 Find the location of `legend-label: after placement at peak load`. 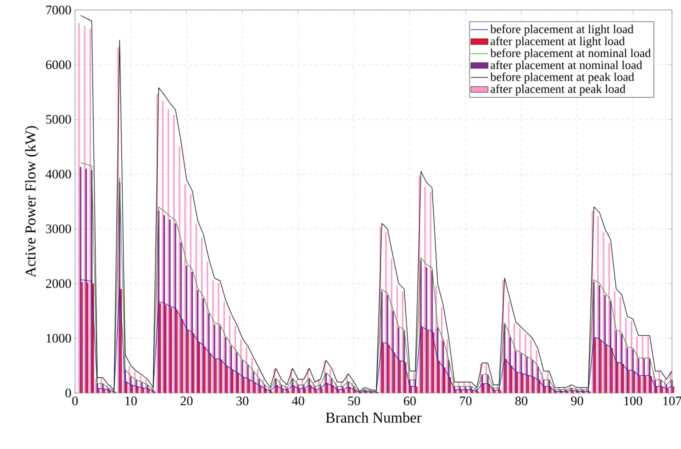

legend-label: after placement at peak load is located at coordinates (558, 90).